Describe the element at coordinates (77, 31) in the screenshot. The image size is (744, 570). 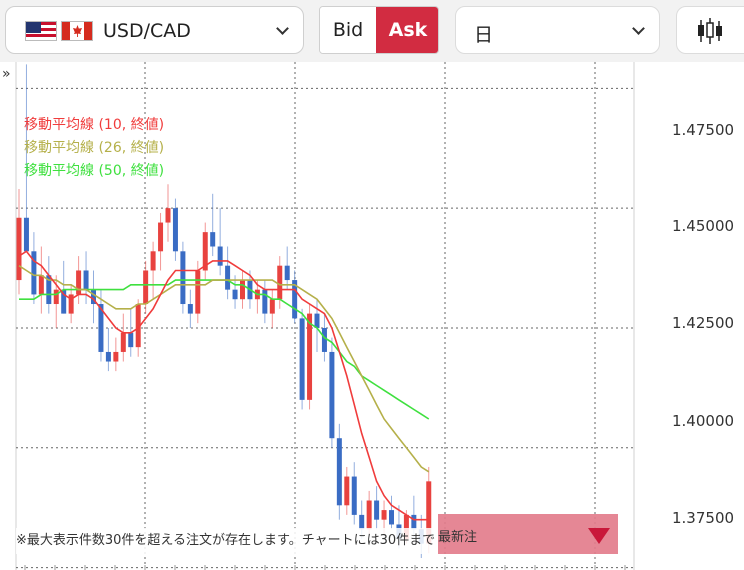
I see `canada-flag-icon` at that location.